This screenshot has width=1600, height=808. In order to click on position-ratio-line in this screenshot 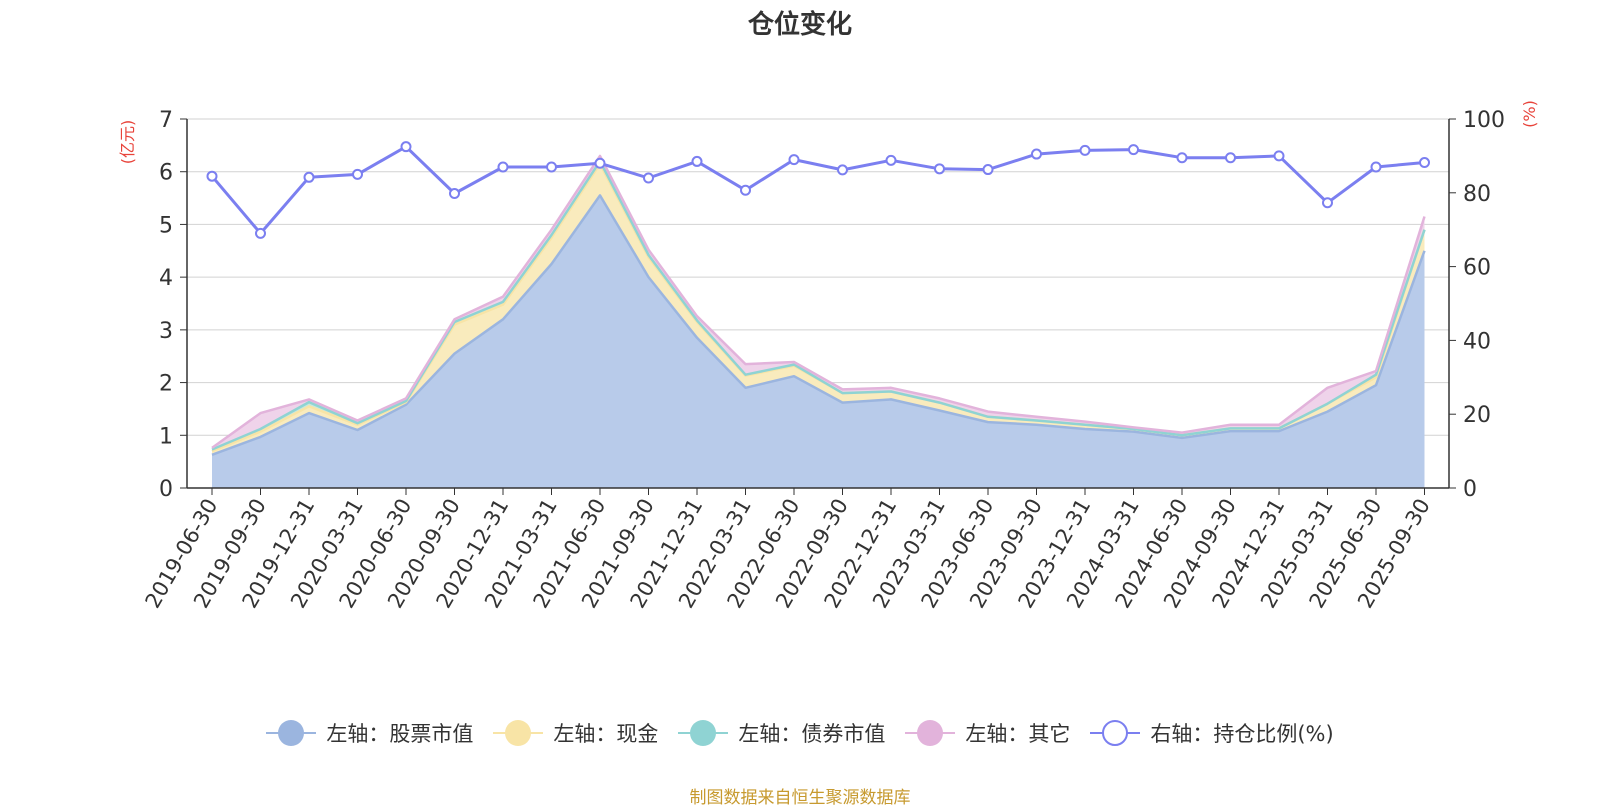, I will do `click(817, 190)`.